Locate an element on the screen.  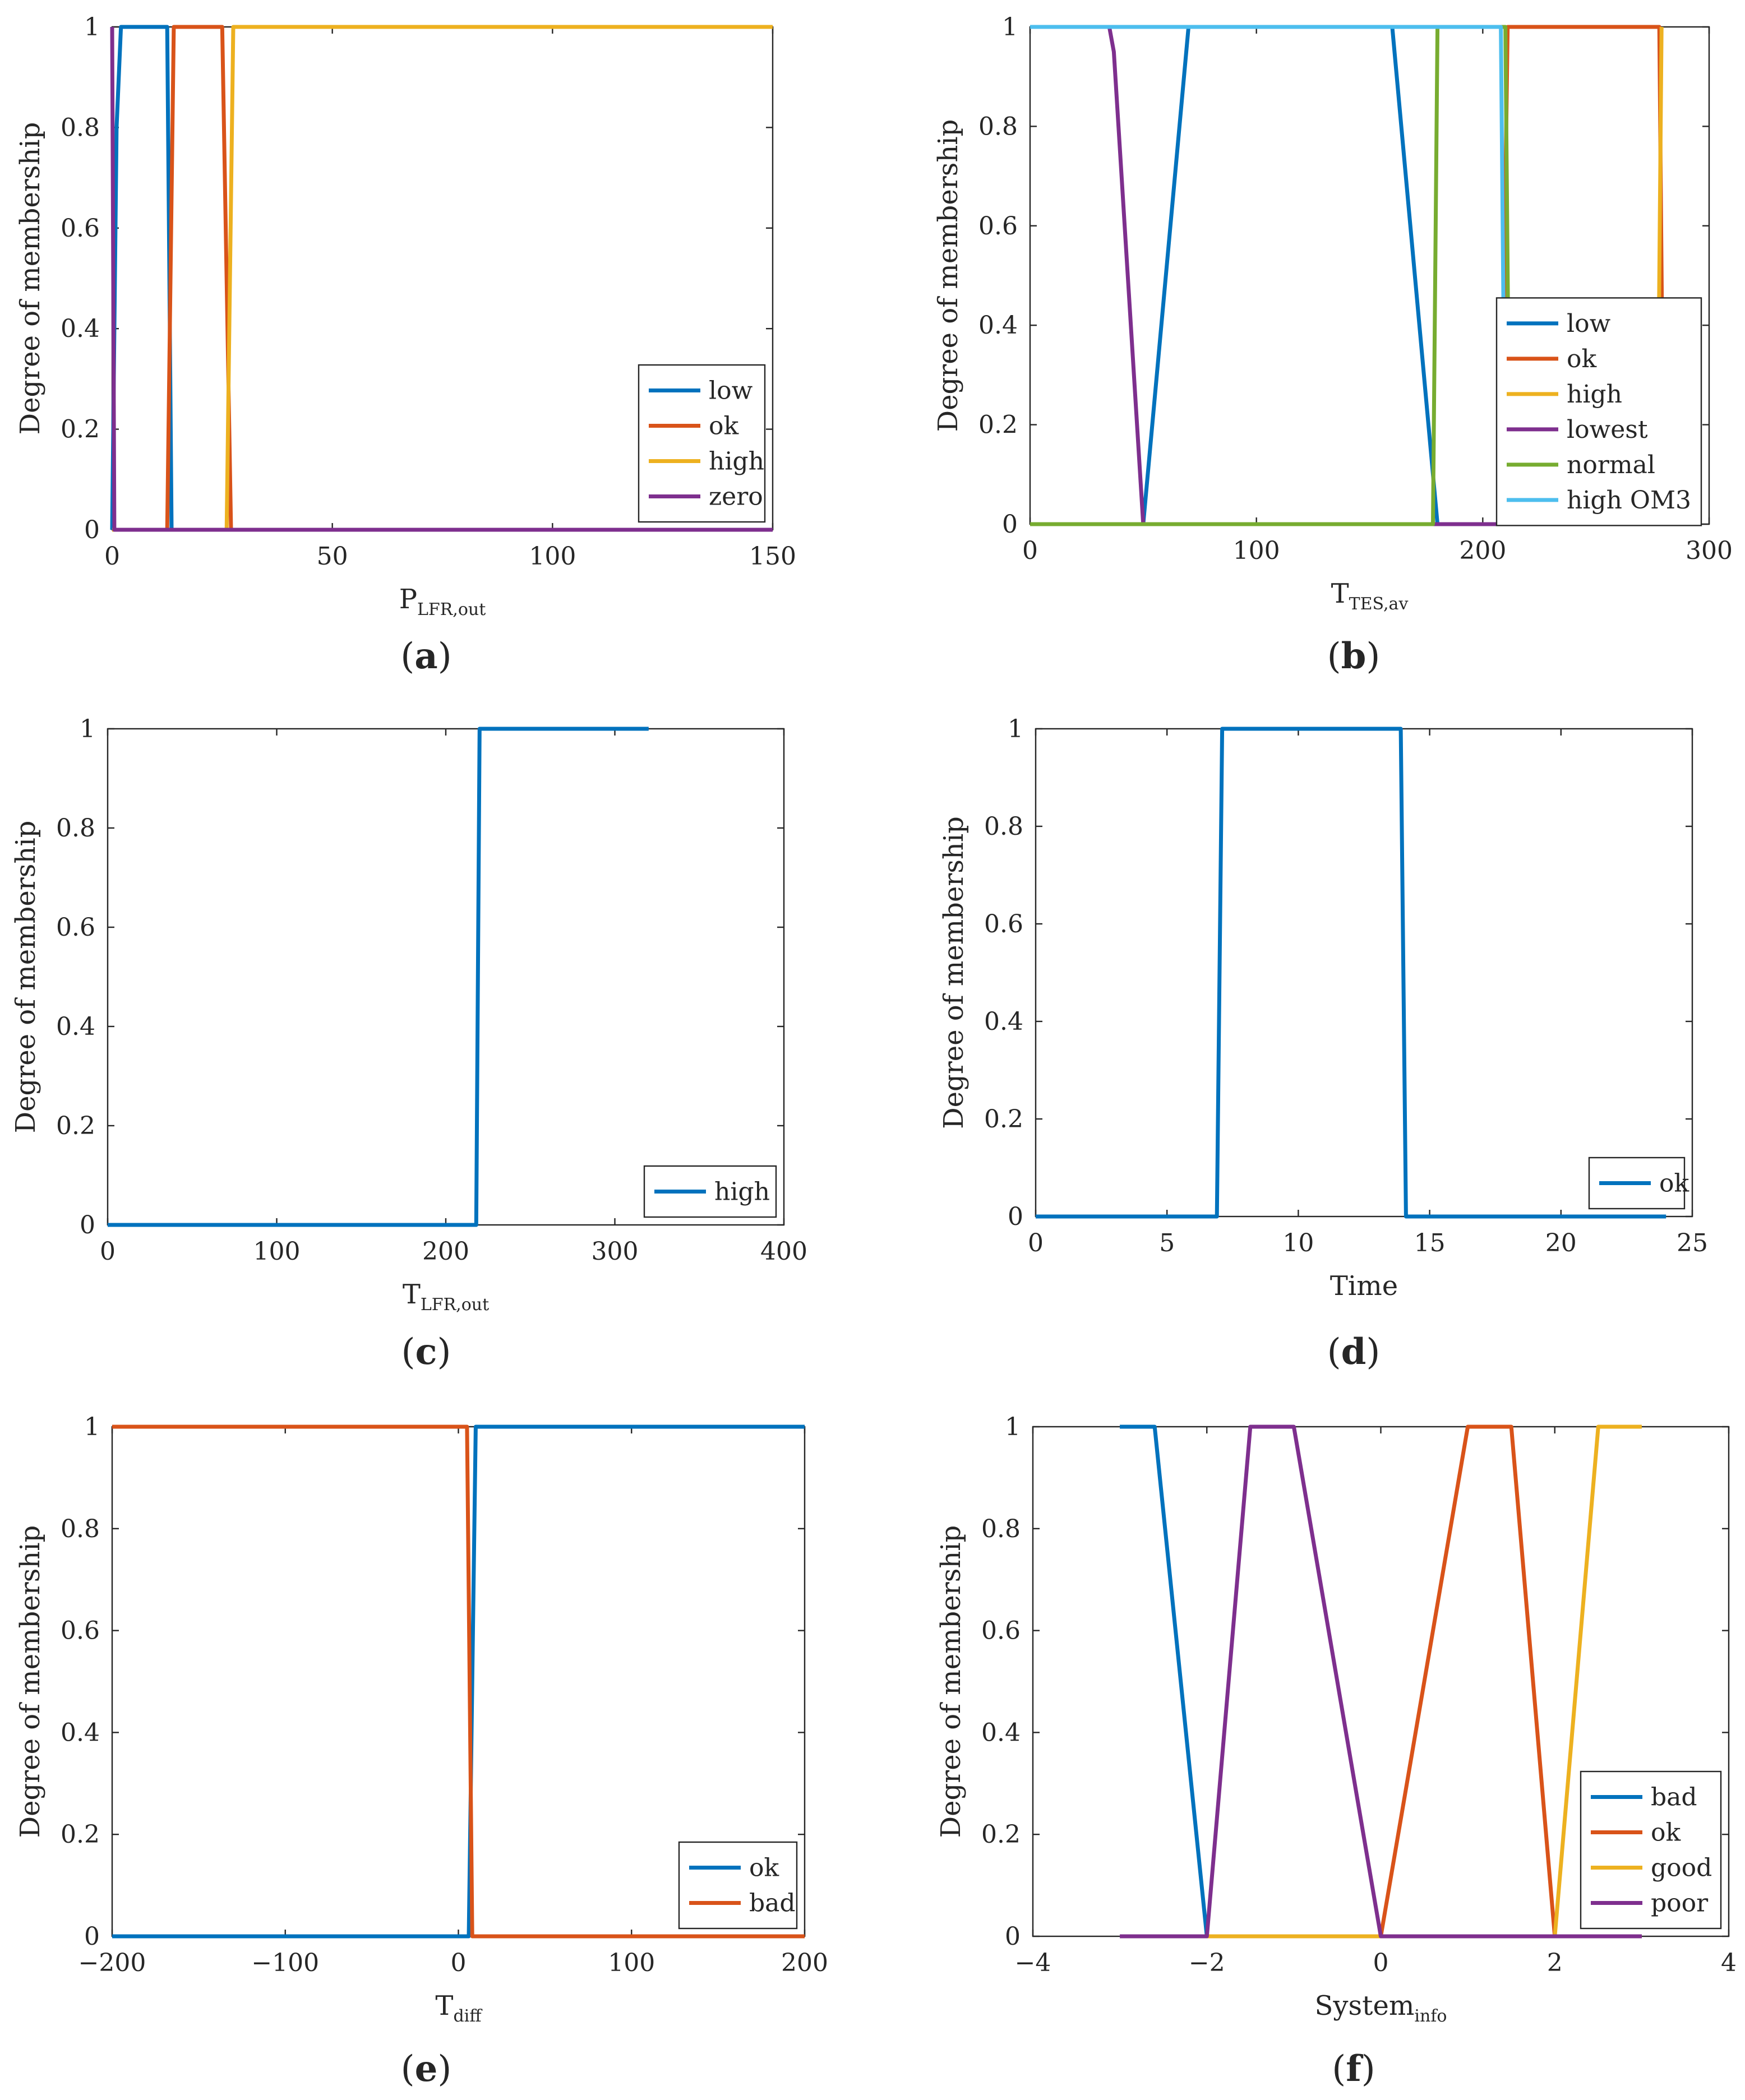
legend-entry: high is located at coordinates (736, 461).